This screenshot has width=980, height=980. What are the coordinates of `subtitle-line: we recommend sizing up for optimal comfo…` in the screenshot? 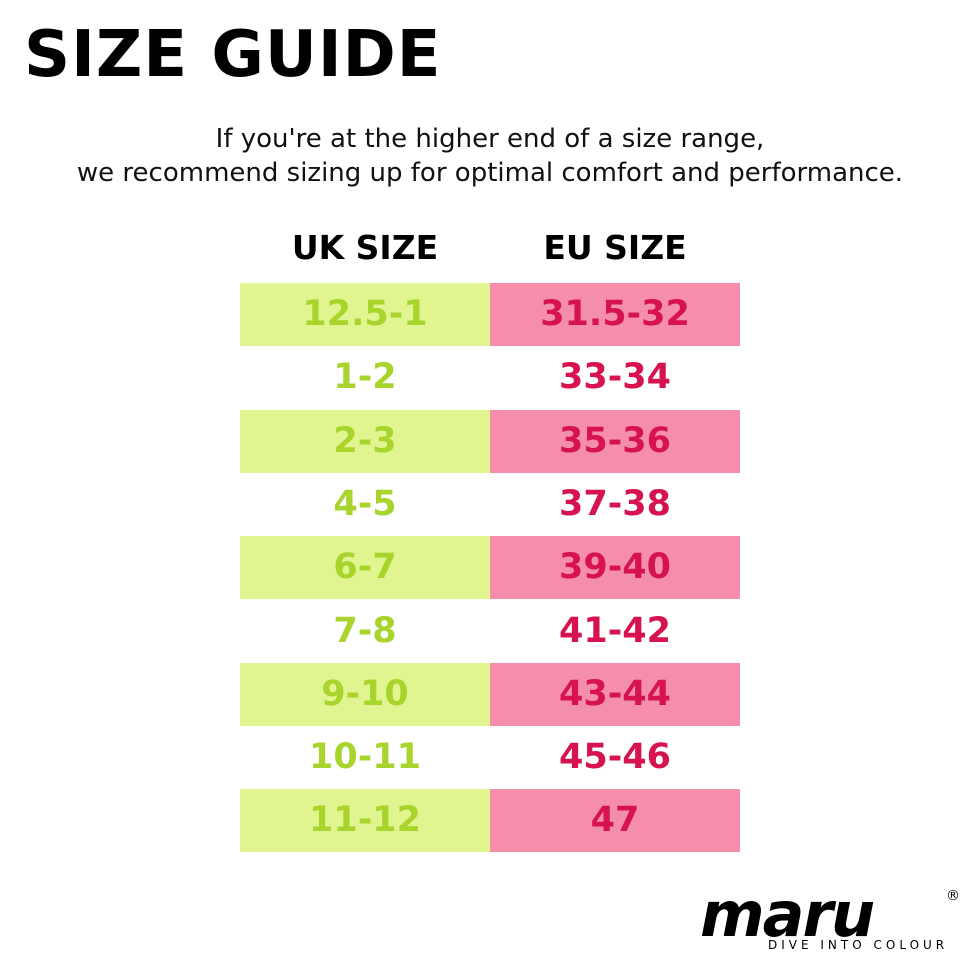 It's located at (490, 173).